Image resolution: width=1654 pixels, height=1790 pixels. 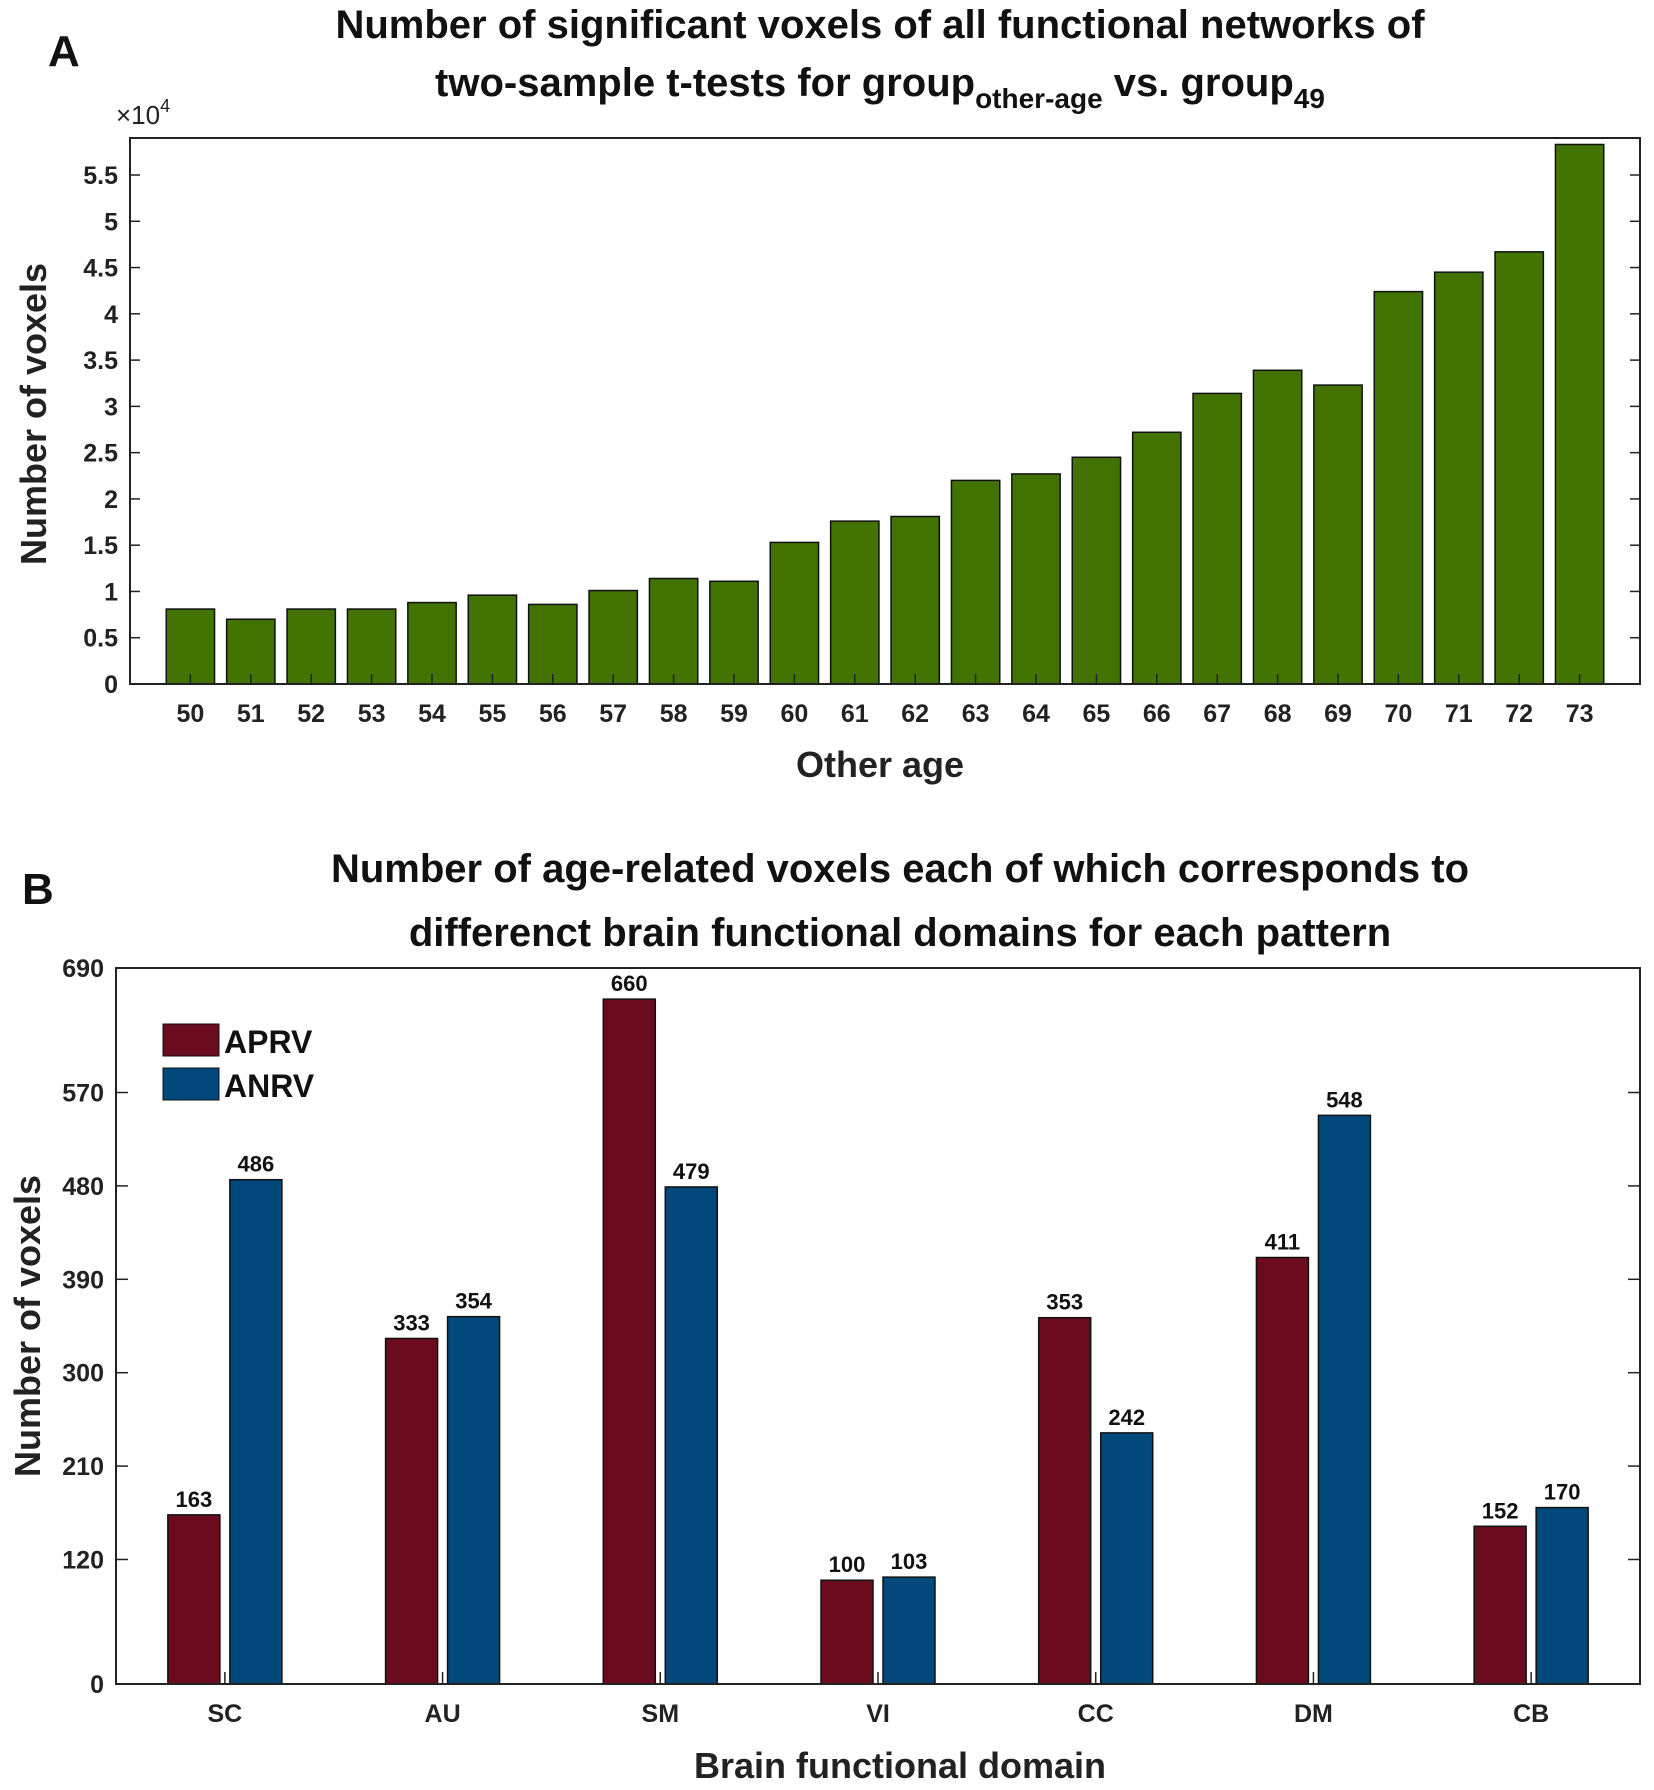 What do you see at coordinates (1036, 714) in the screenshot?
I see `chart-a-xtick-label: 64` at bounding box center [1036, 714].